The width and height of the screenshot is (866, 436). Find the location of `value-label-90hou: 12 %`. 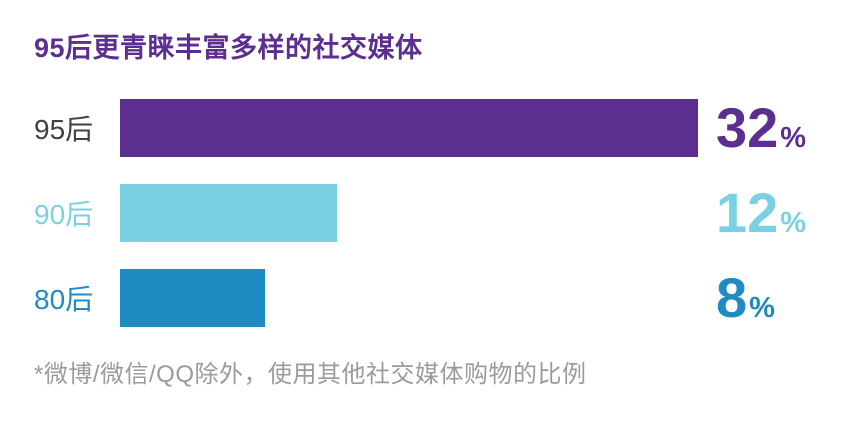

value-label-90hou: 12 % is located at coordinates (761, 213).